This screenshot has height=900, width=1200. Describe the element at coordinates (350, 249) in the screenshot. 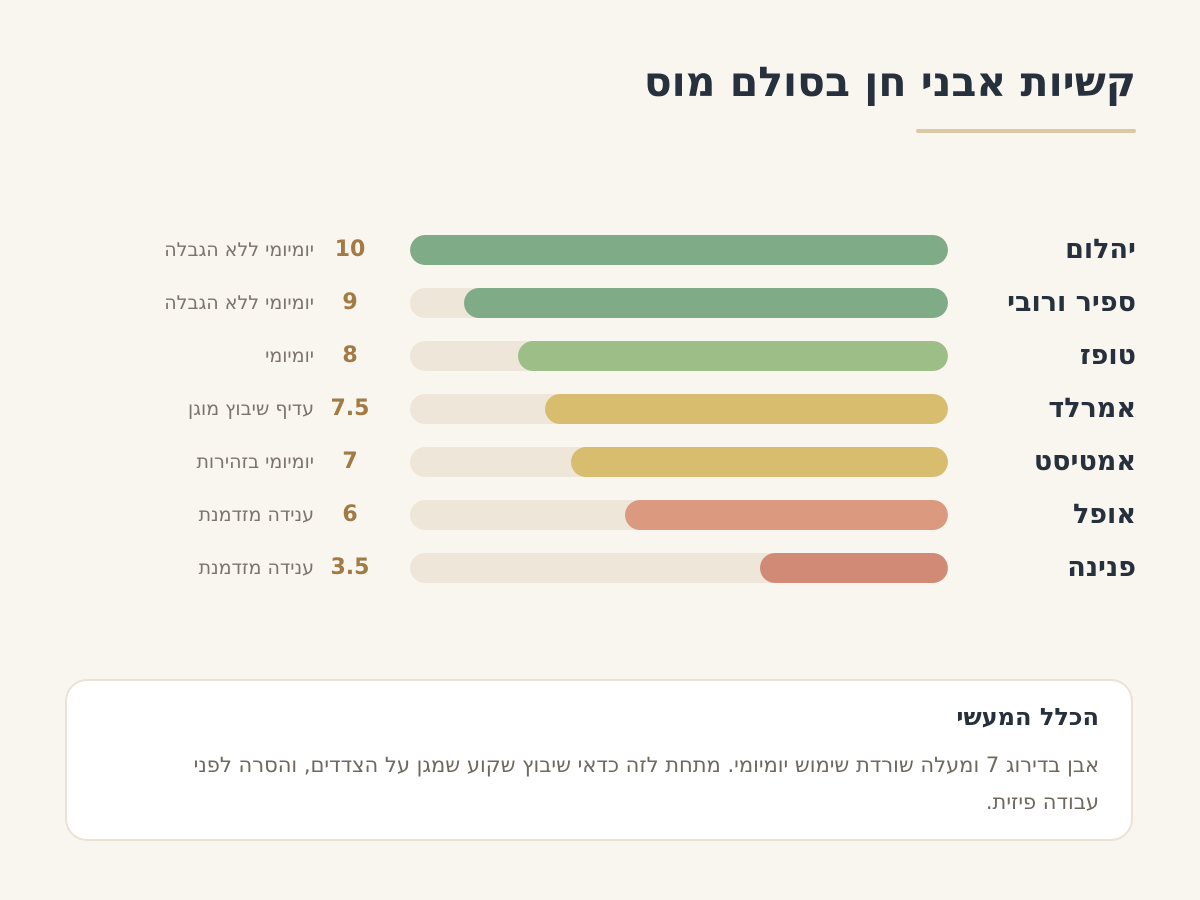

I see `value-label: 10` at that location.